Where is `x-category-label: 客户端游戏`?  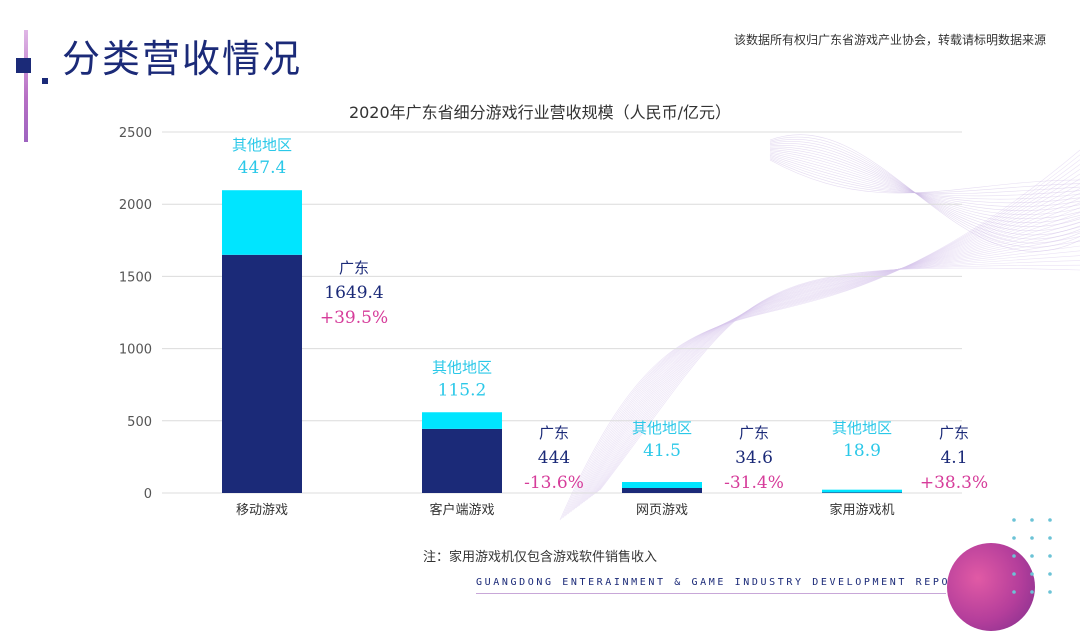
x-category-label: 客户端游戏 is located at coordinates (461, 510).